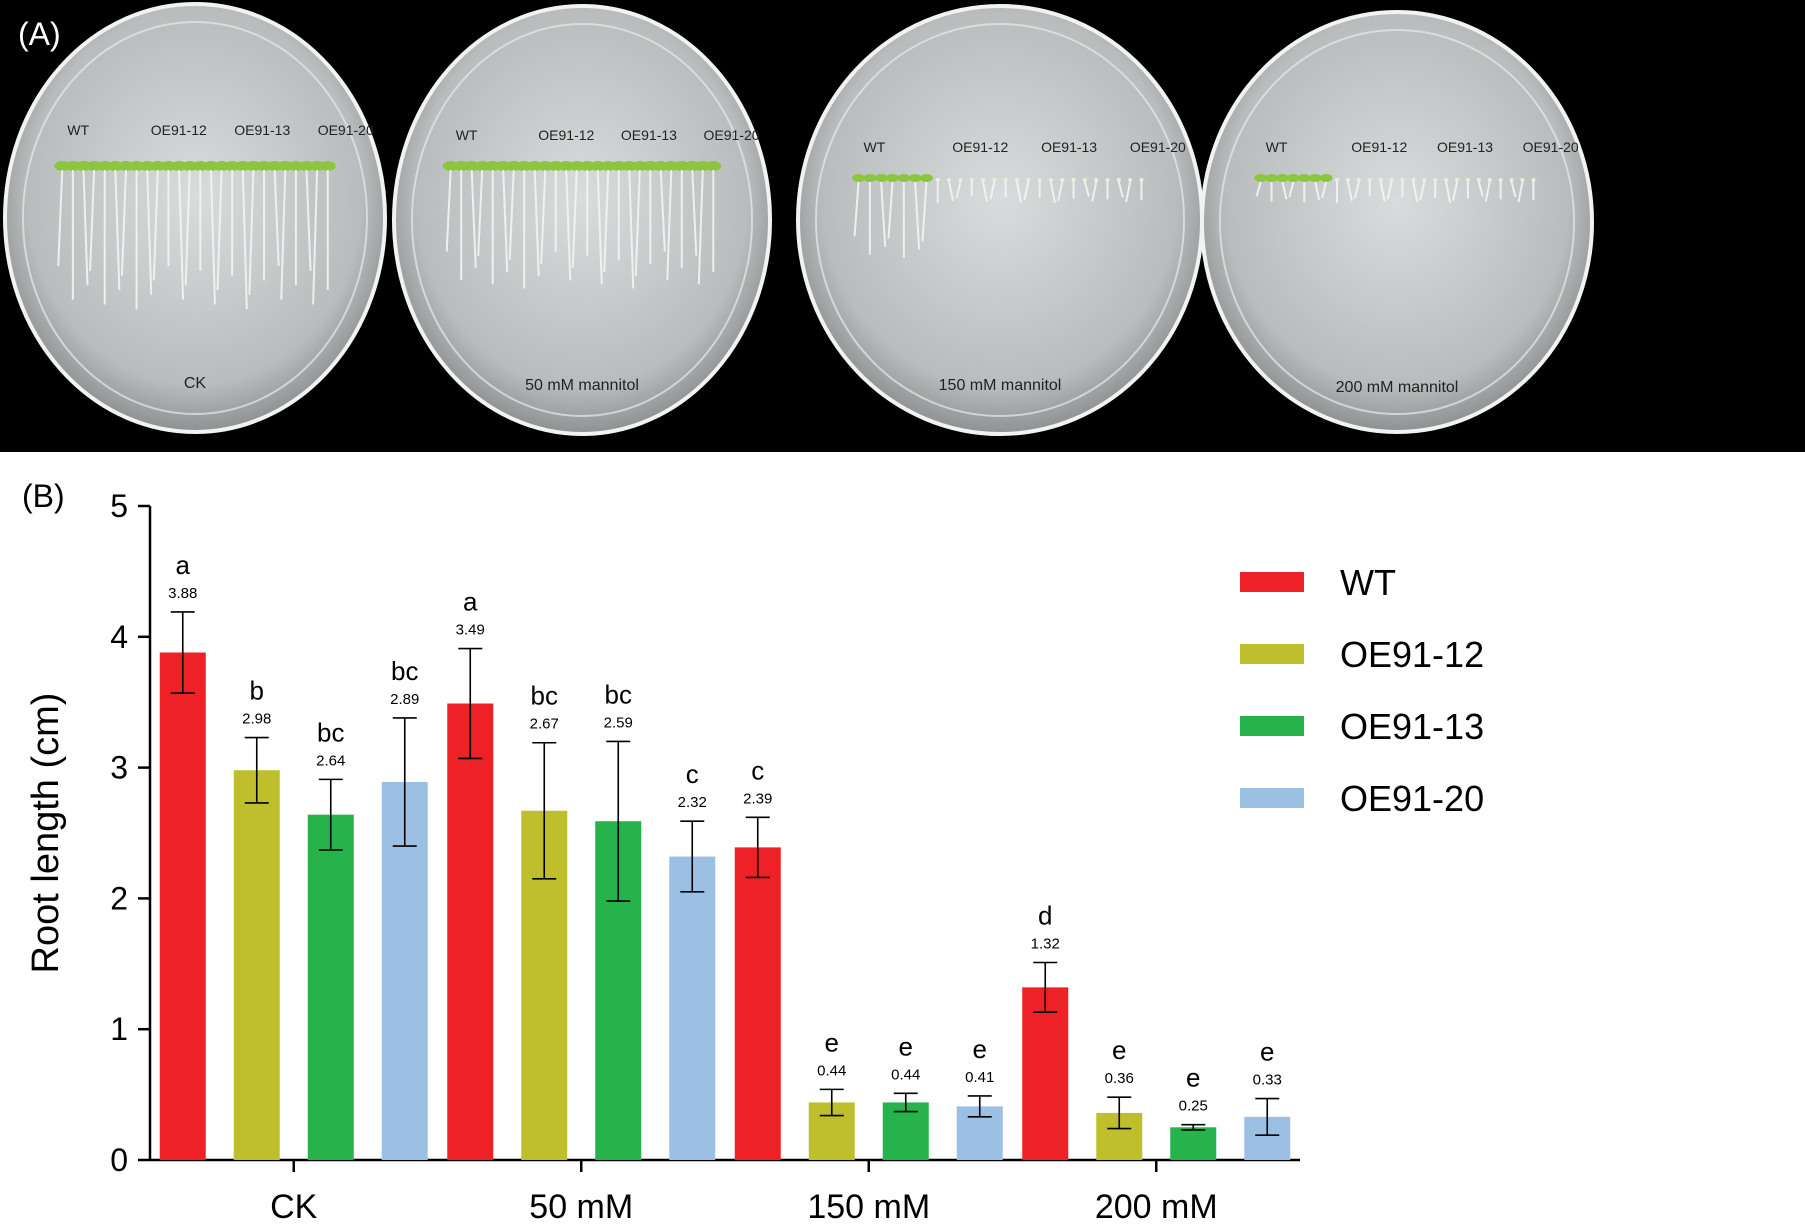  I want to click on data-label: 0.41, so click(979, 1077).